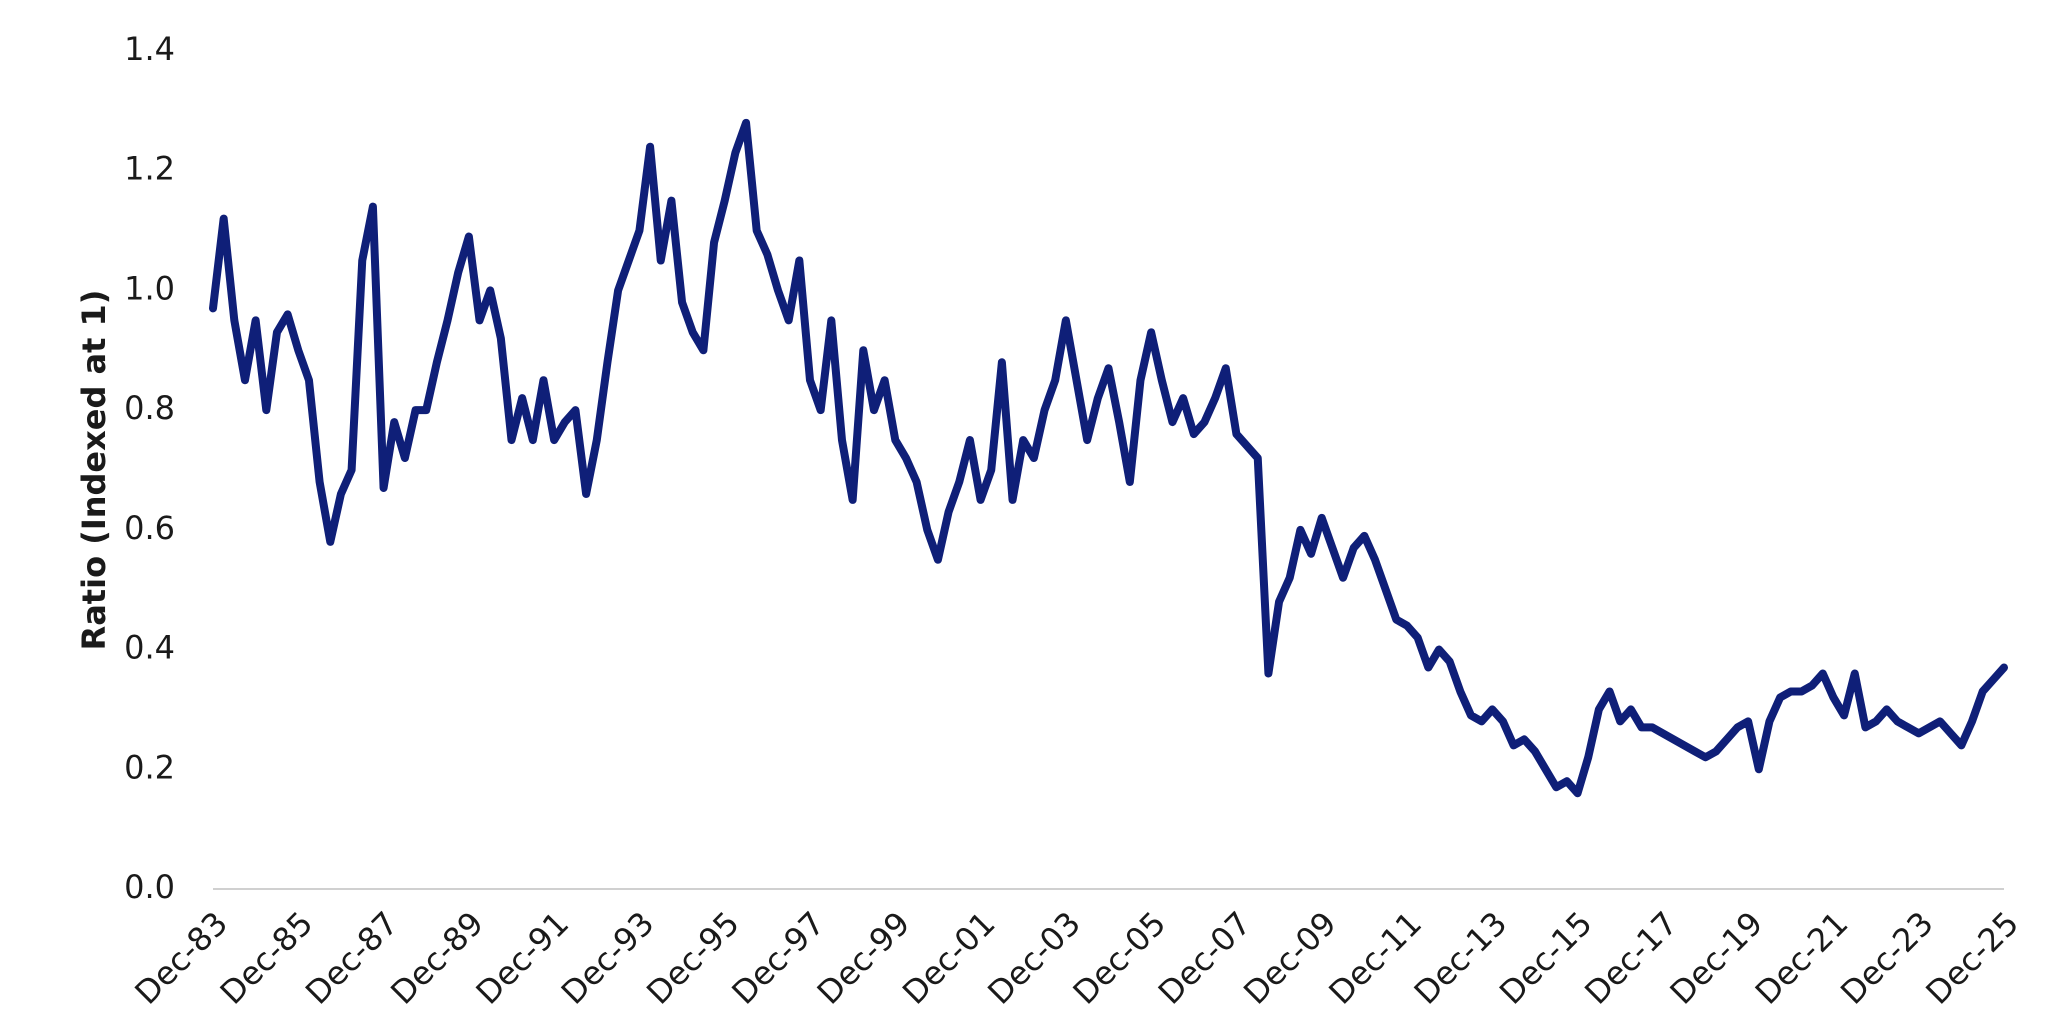 This screenshot has height=1034, width=2058. What do you see at coordinates (1802, 958) in the screenshot?
I see `x-tick-label: Dec-21` at bounding box center [1802, 958].